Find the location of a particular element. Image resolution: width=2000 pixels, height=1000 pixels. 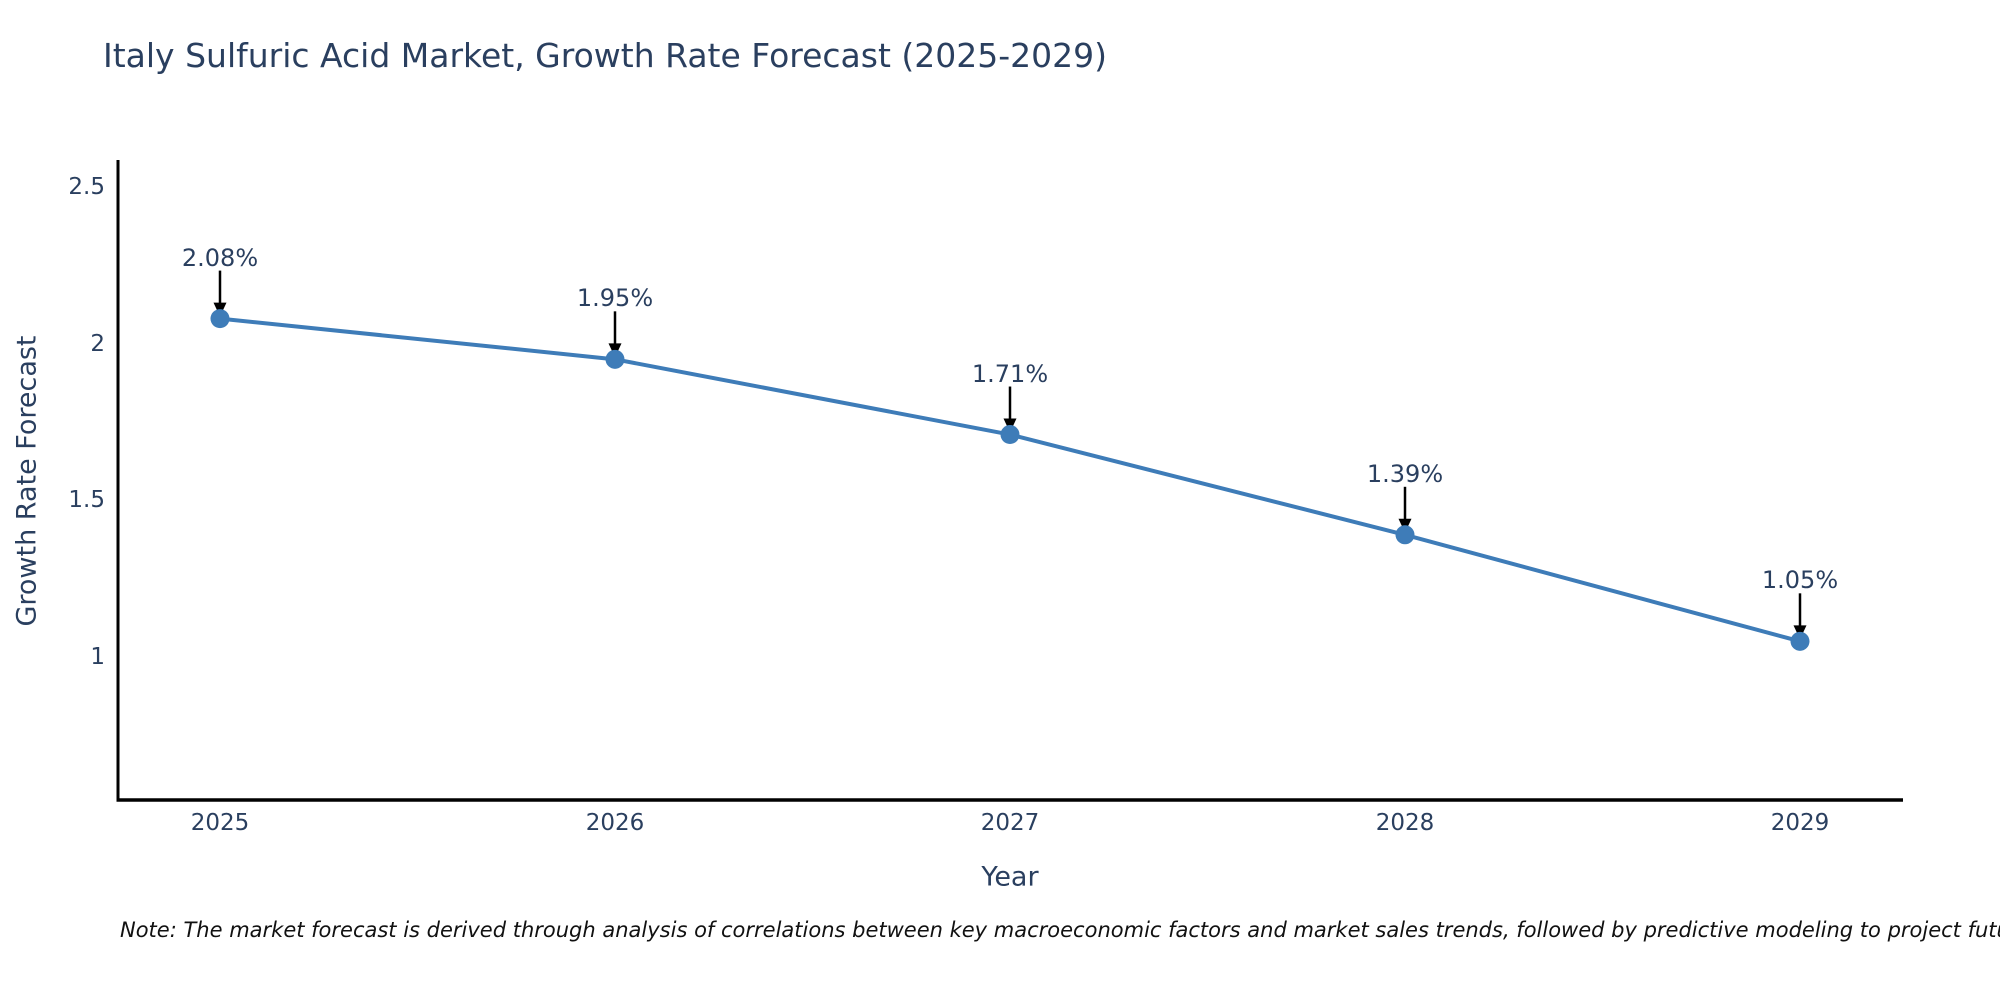

data-point-2026 is located at coordinates (615, 359).